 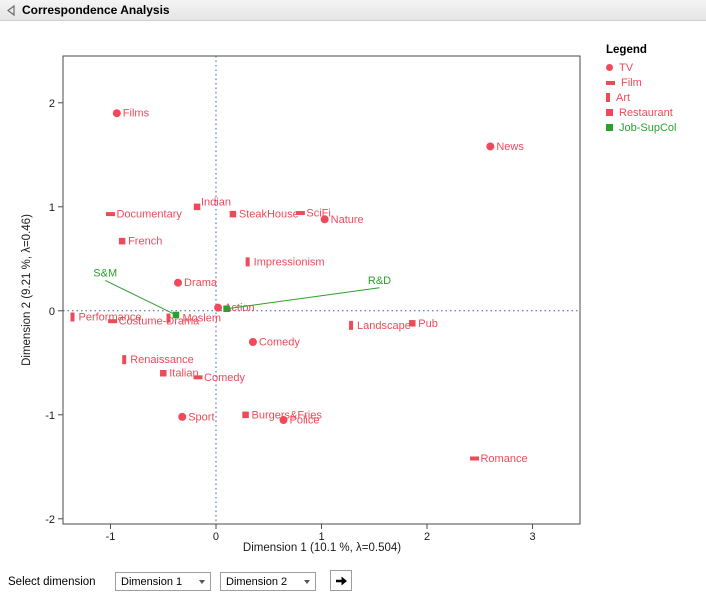 I want to click on point-Art-Moslem, so click(x=168, y=318).